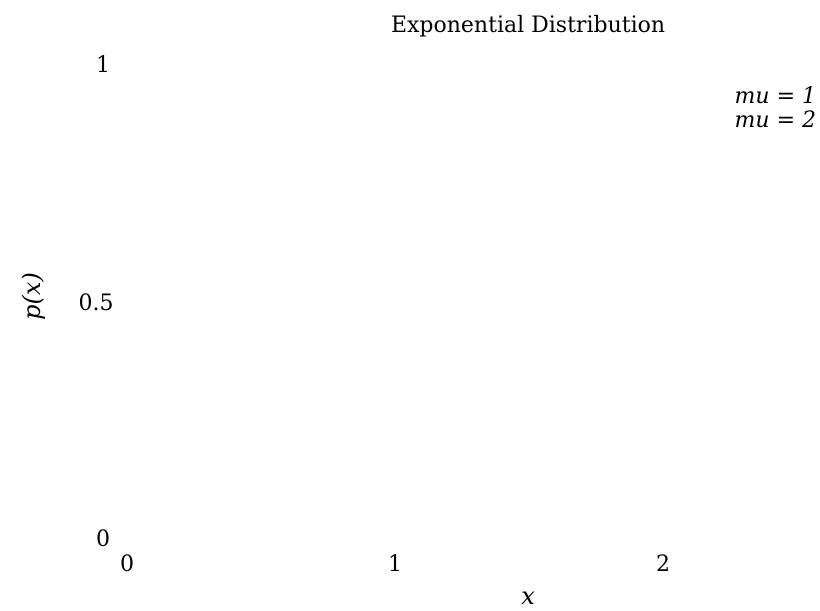 The width and height of the screenshot is (820, 611). What do you see at coordinates (395, 564) in the screenshot?
I see `x-tick-label-1: 1` at bounding box center [395, 564].